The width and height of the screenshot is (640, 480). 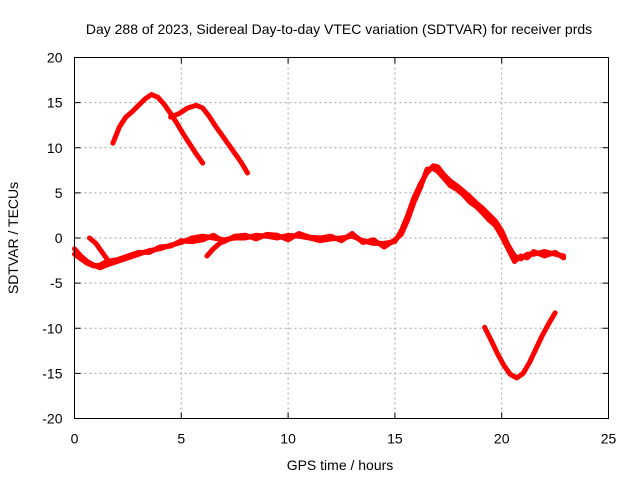 What do you see at coordinates (55, 148) in the screenshot?
I see `y-tick-label: 10` at bounding box center [55, 148].